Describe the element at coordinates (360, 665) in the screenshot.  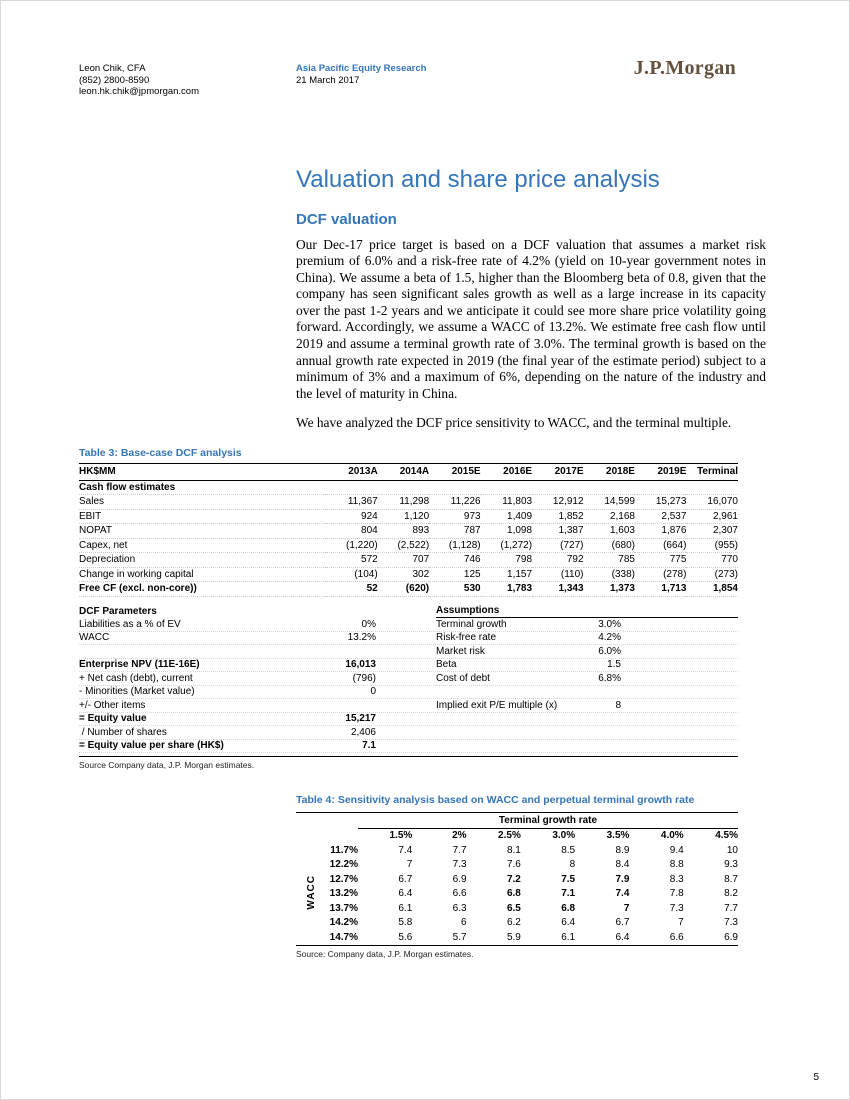
I see `parameter-value: 16,013` at that location.